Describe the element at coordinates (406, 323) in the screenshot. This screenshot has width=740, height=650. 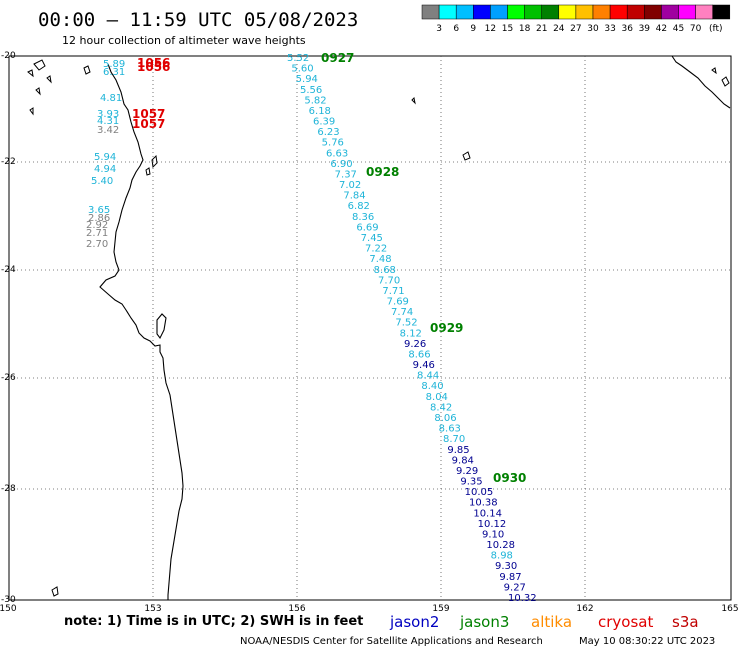
I see `wave-height-value: 7.52` at that location.